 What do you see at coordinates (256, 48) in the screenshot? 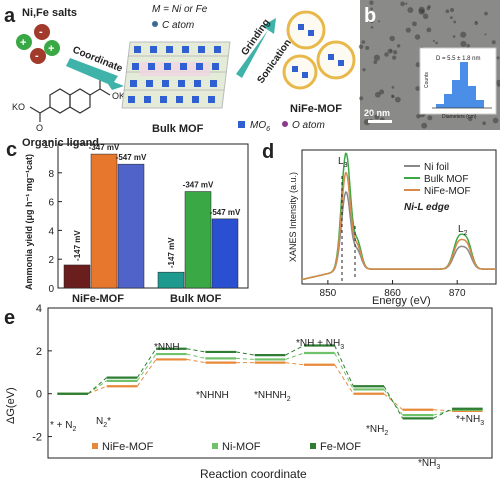
I see `grinding-arrow-icon` at bounding box center [256, 48].